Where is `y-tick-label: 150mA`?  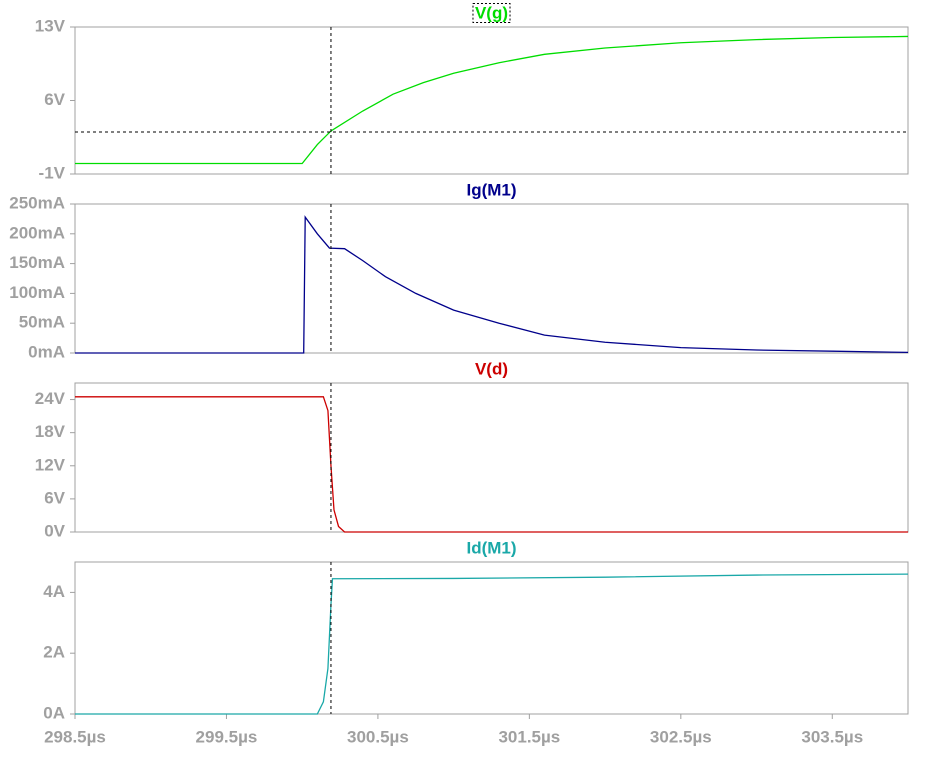 y-tick-label: 150mA is located at coordinates (37, 262).